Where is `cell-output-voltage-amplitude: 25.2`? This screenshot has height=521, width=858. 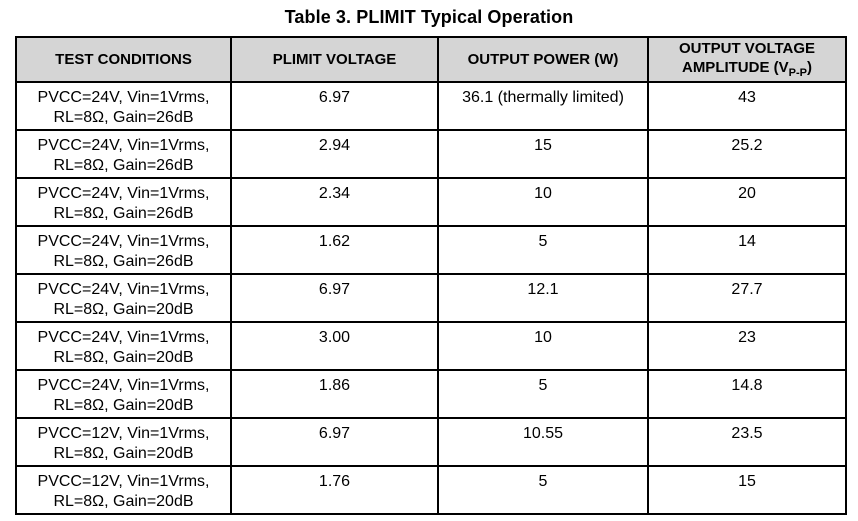
cell-output-voltage-amplitude: 25.2 is located at coordinates (747, 154).